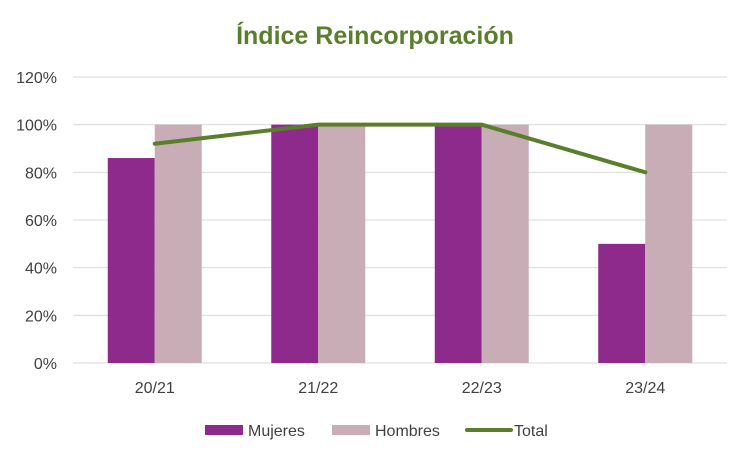 The width and height of the screenshot is (750, 465). What do you see at coordinates (400, 388) in the screenshot?
I see `x-axis-tick-labels: 20/21 21/22 22/23 23/24` at bounding box center [400, 388].